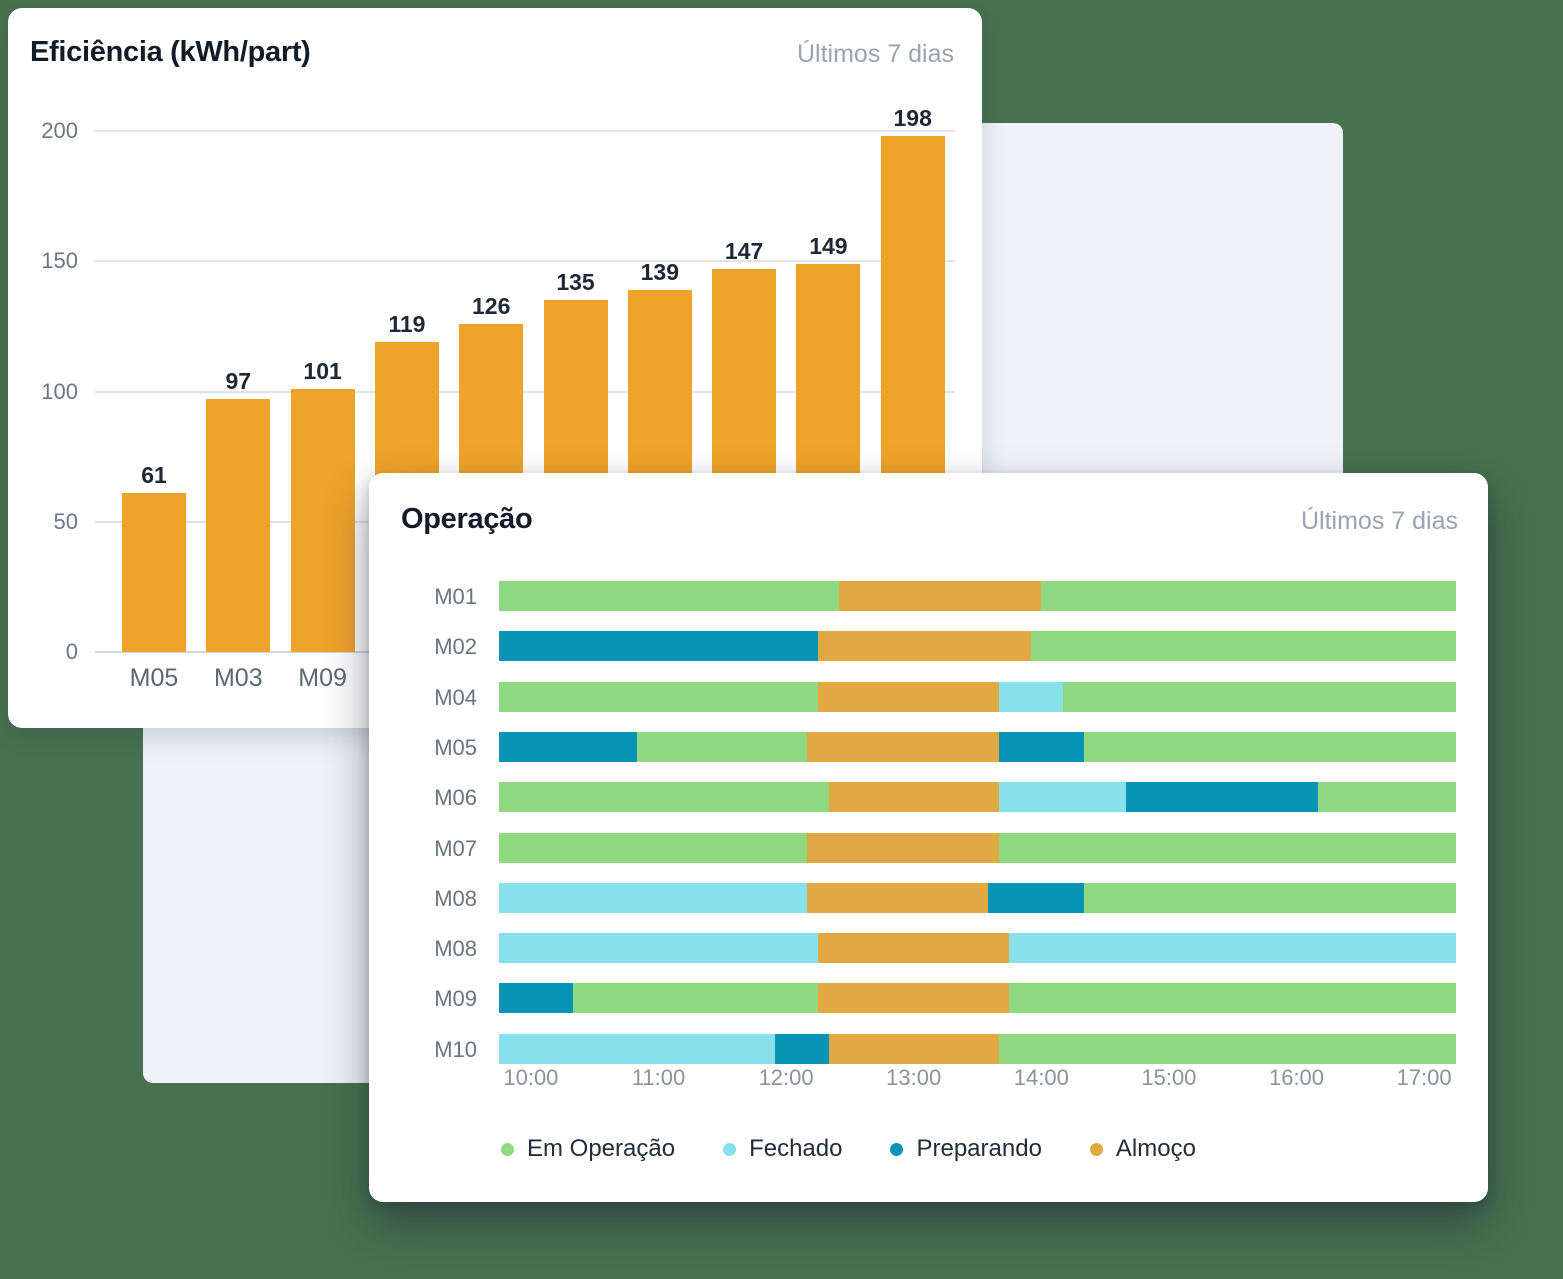  What do you see at coordinates (467, 519) in the screenshot?
I see `operation-card-title: Operação` at bounding box center [467, 519].